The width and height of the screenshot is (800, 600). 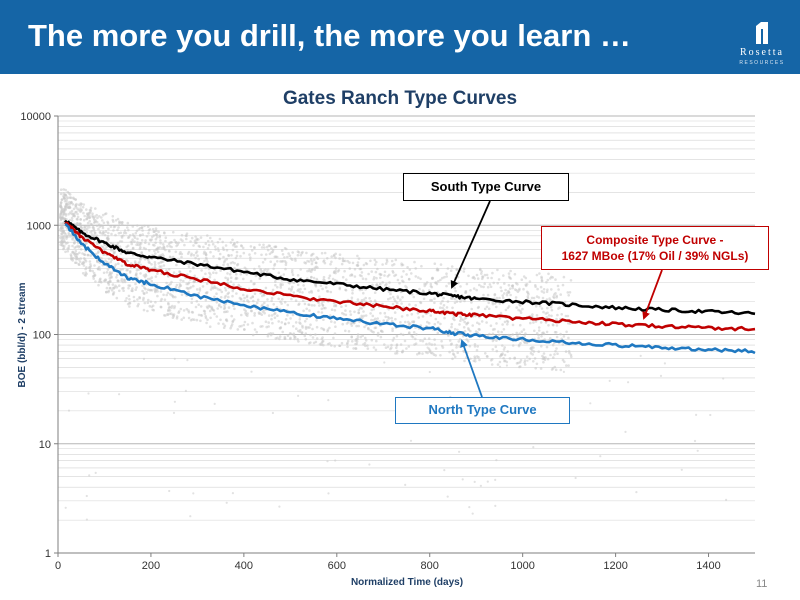 What do you see at coordinates (58, 566) in the screenshot?
I see `x-tick-label: 0` at bounding box center [58, 566].